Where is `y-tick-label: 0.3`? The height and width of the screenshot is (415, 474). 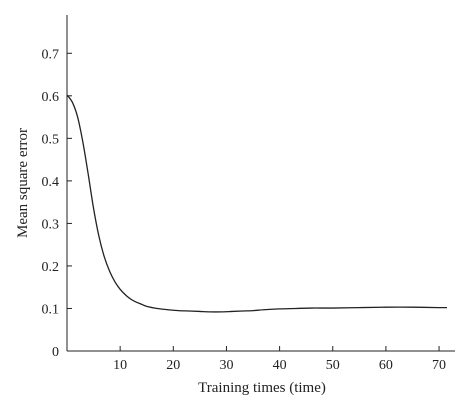
y-tick-label: 0.3 is located at coordinates (51, 224).